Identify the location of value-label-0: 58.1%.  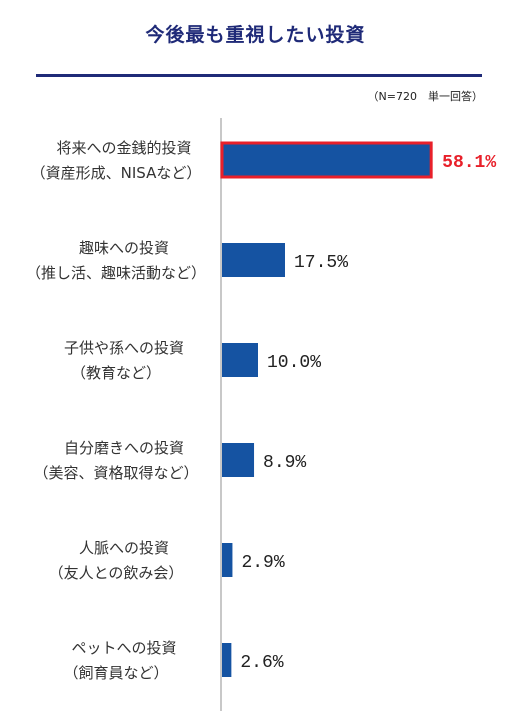
(469, 163).